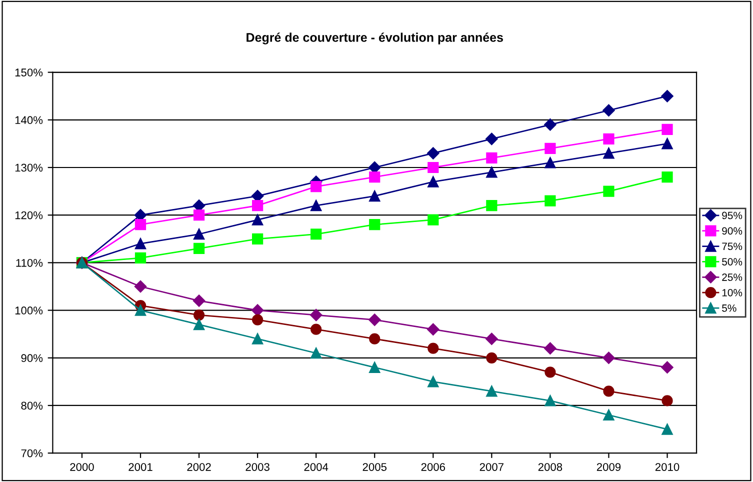 The width and height of the screenshot is (753, 482). What do you see at coordinates (29, 262) in the screenshot?
I see `y-tick-label: 110%` at bounding box center [29, 262].